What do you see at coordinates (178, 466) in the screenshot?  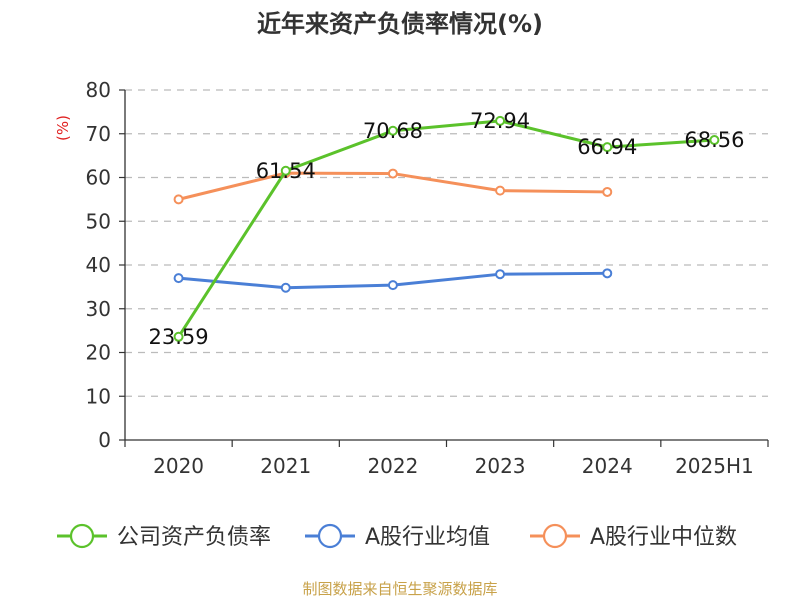 I see `x-tick-label: 2020` at bounding box center [178, 466].